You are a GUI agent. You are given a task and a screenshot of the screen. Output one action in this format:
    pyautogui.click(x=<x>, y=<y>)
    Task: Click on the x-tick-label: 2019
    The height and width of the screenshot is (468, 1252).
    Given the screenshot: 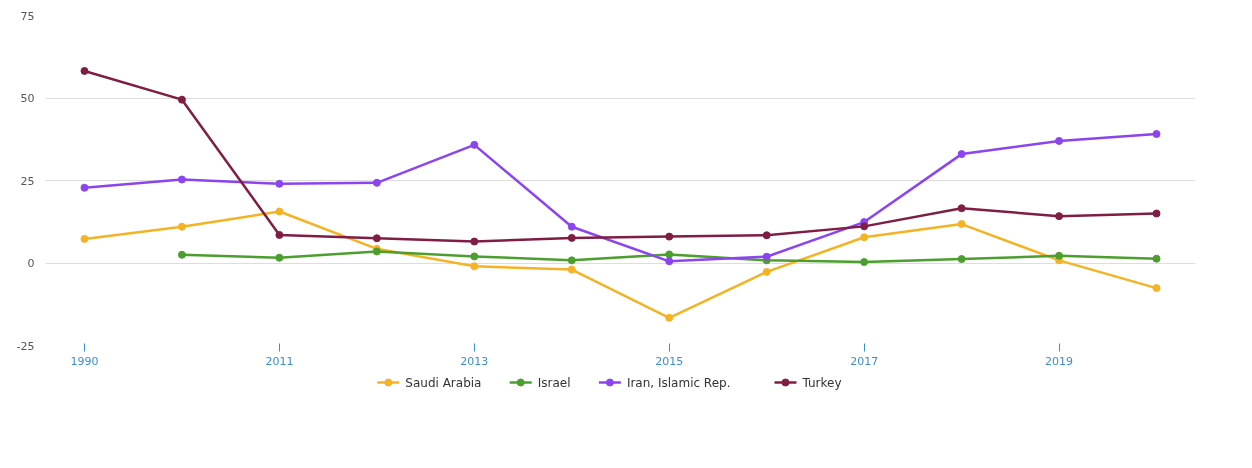 What is the action you would take?
    pyautogui.click(x=1059, y=361)
    